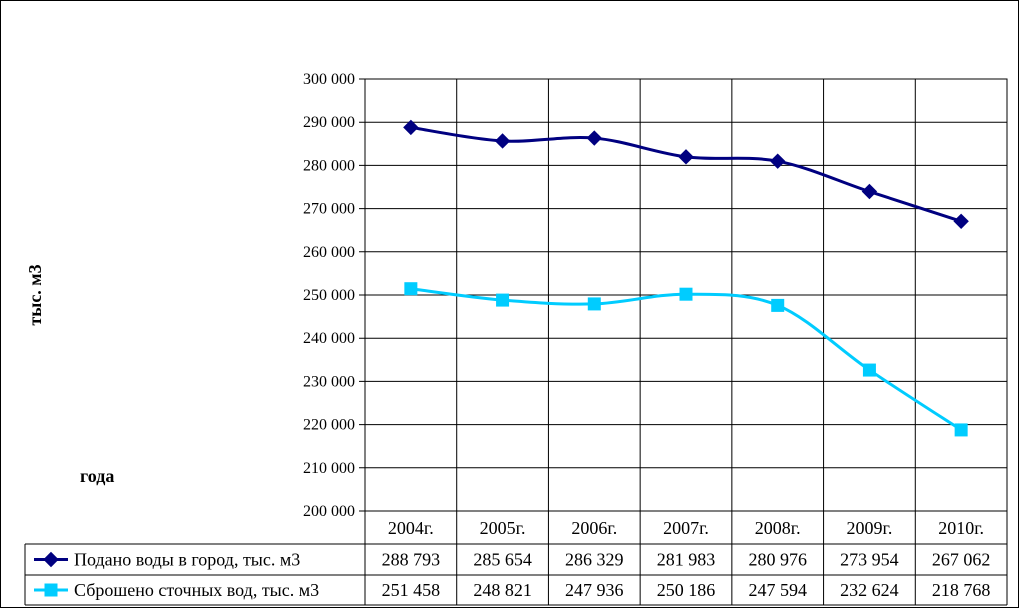 This screenshot has height=608, width=1019. I want to click on x-category-label: 2004г., so click(411, 528).